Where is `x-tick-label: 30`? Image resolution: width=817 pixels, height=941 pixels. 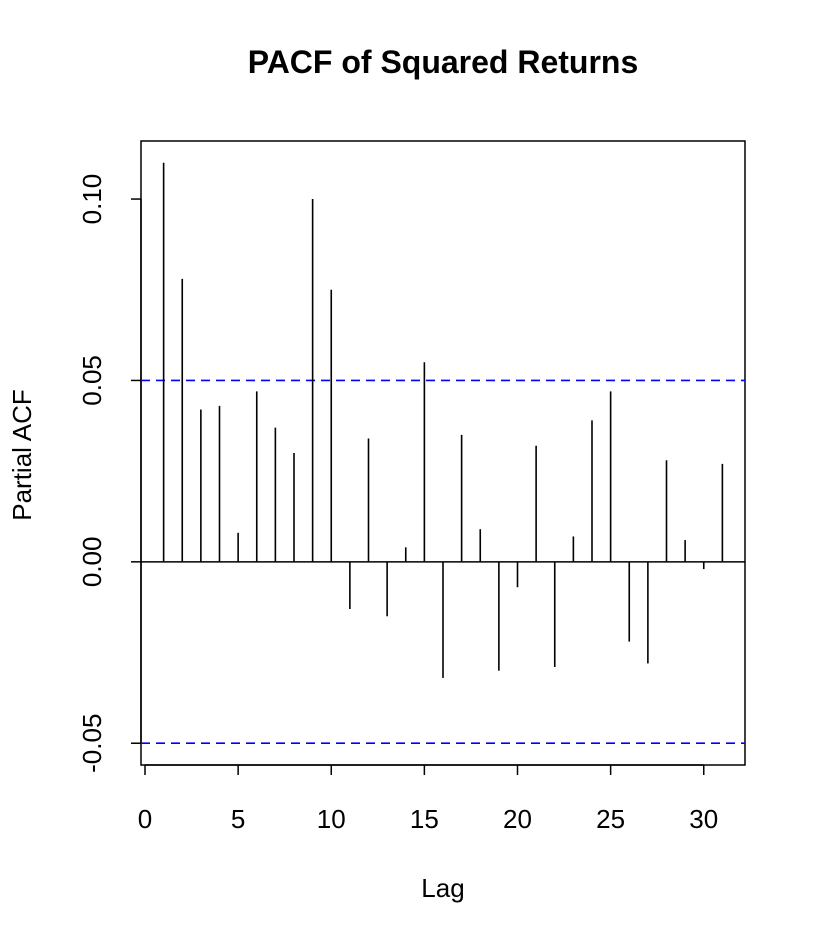 x-tick-label: 30 is located at coordinates (703, 819).